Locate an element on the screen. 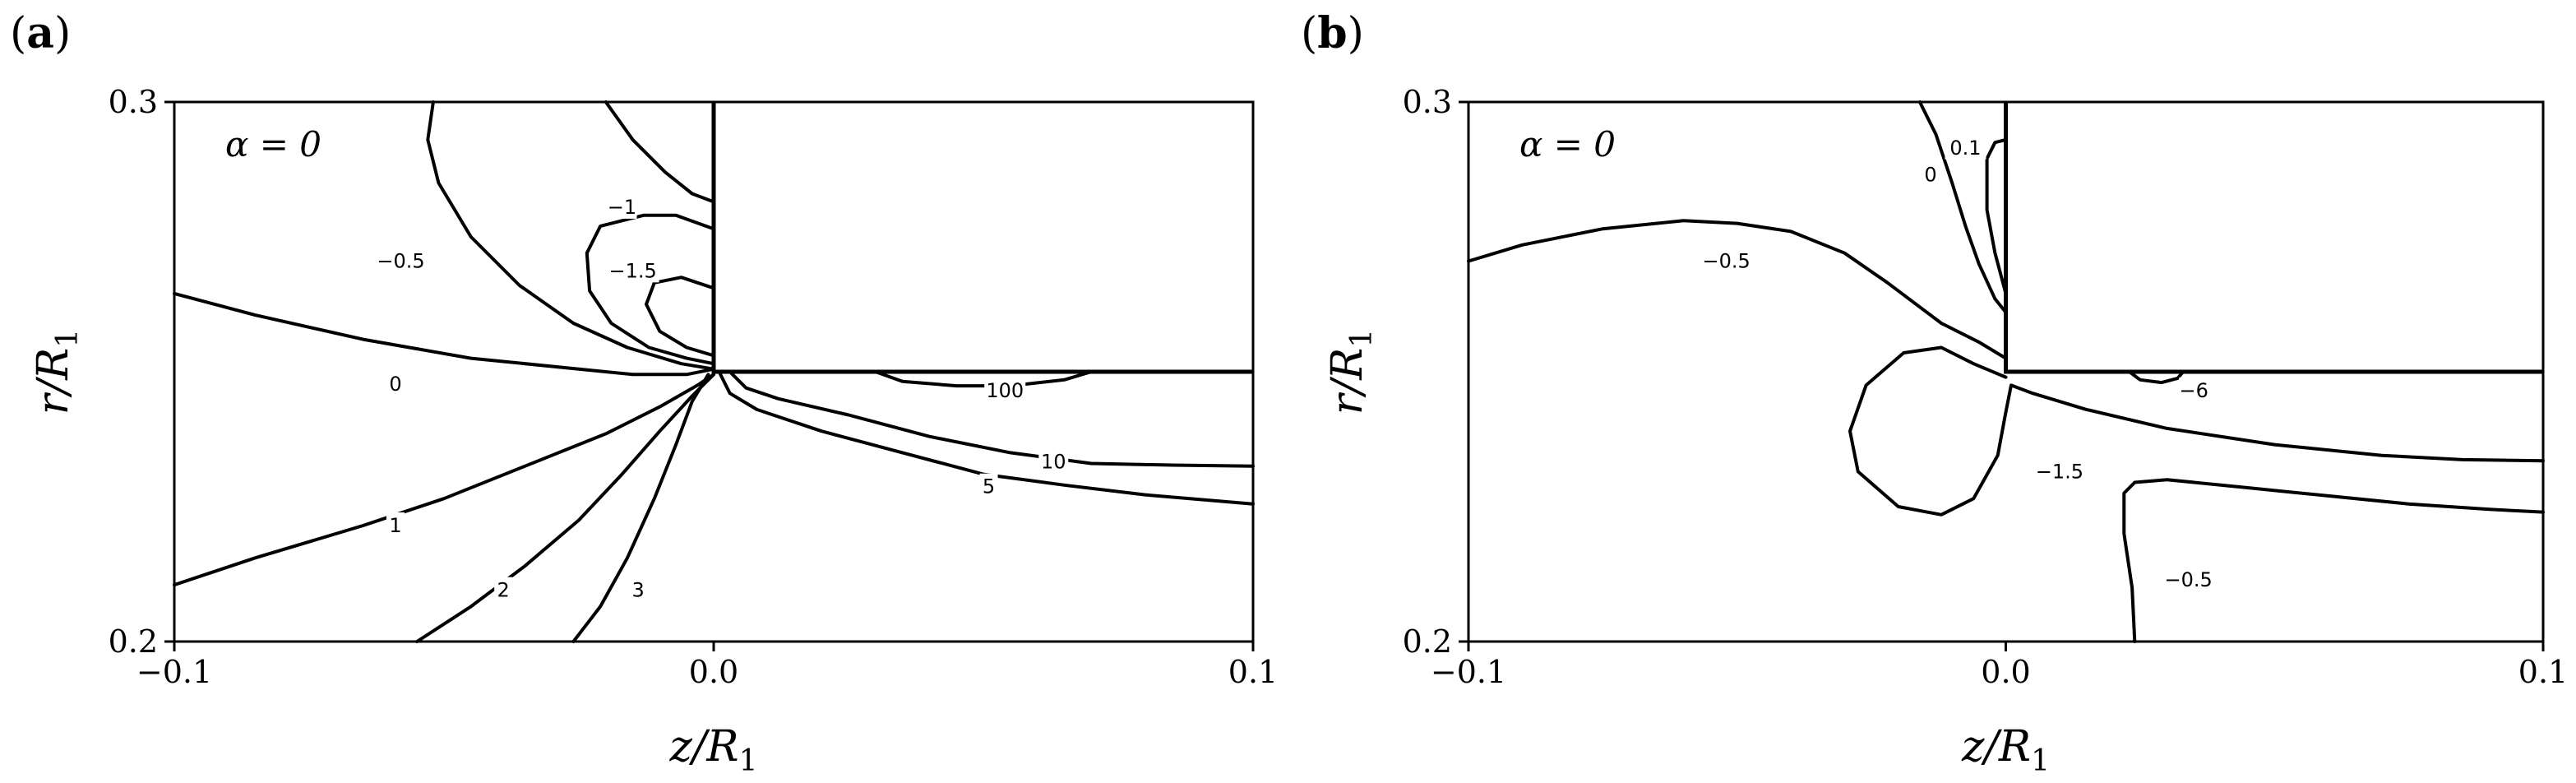  contour-label: 3 is located at coordinates (638, 590).